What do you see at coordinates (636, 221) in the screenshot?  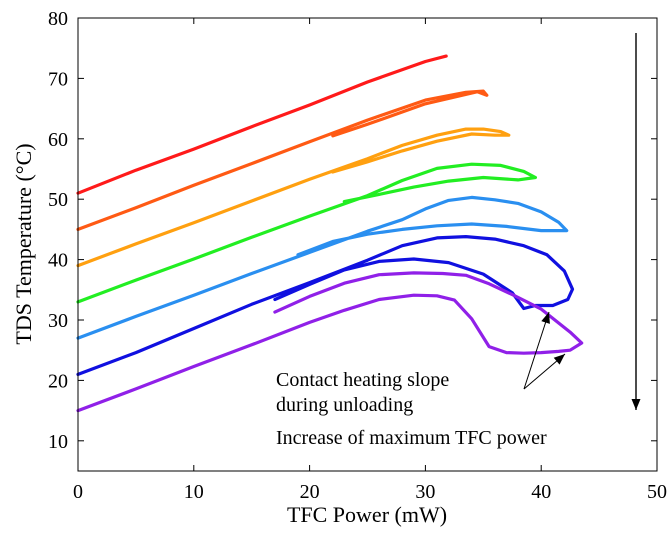 I see `increase-arrow` at bounding box center [636, 221].